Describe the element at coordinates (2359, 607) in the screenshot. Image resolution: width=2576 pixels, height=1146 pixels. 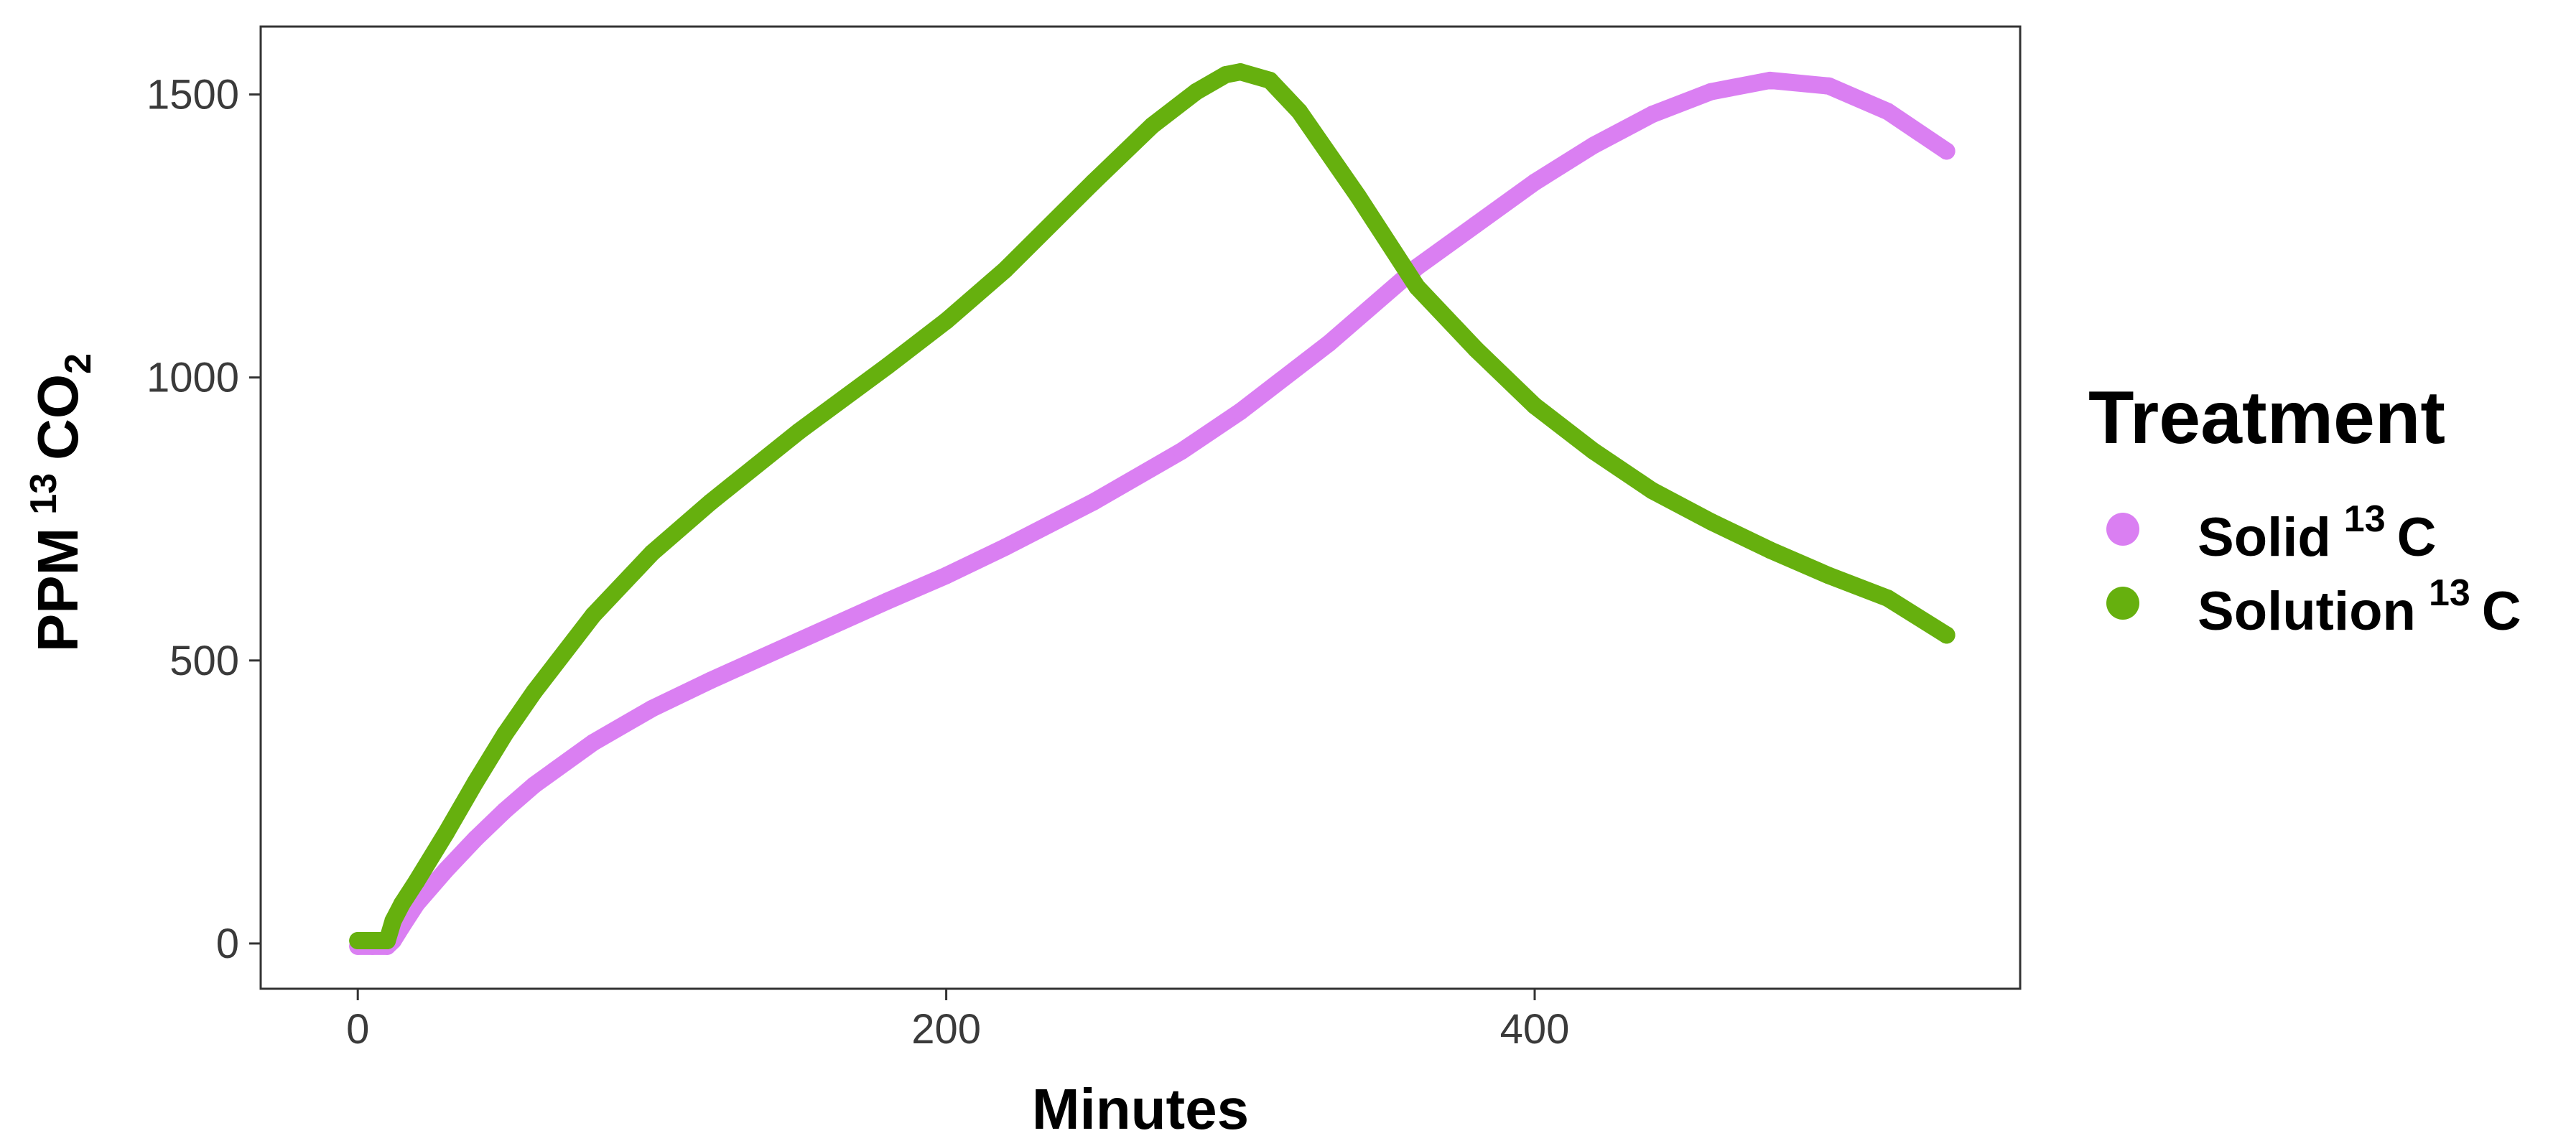
I see `legend-label-solution: Solution 13 C` at that location.